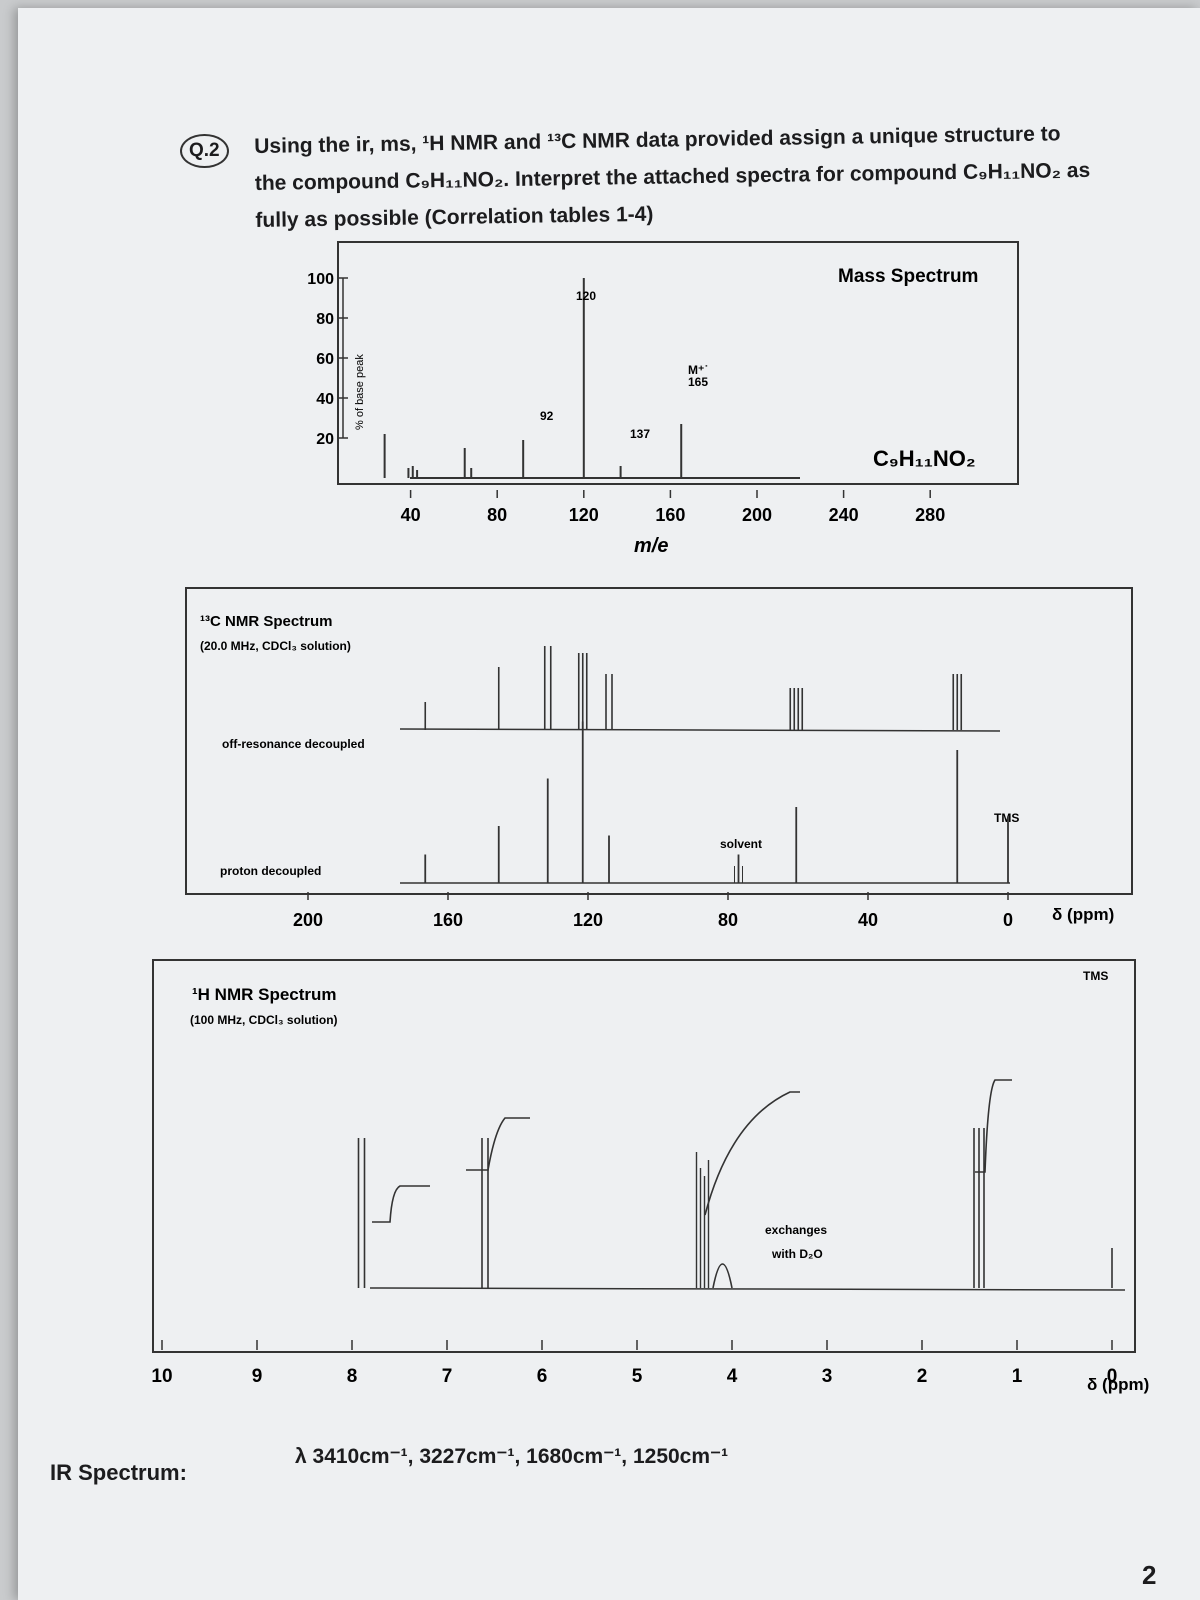 This screenshot has height=1600, width=1200. What do you see at coordinates (325, 319) in the screenshot?
I see `ms-y-tick-label: 80` at bounding box center [325, 319].